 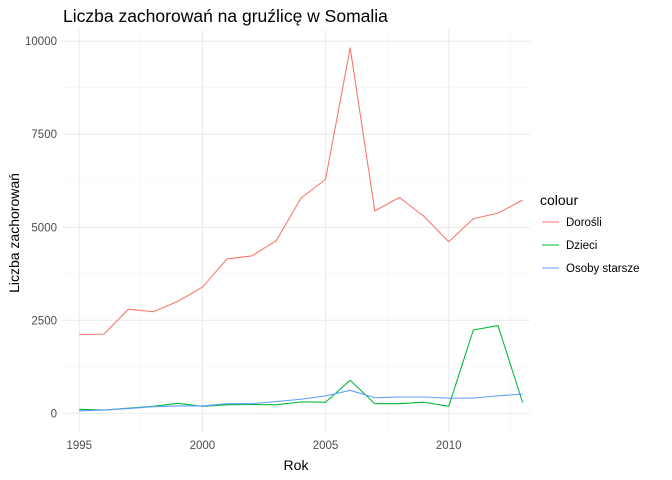 What do you see at coordinates (41, 42) in the screenshot?
I see `y-tick-label: 10000` at bounding box center [41, 42].